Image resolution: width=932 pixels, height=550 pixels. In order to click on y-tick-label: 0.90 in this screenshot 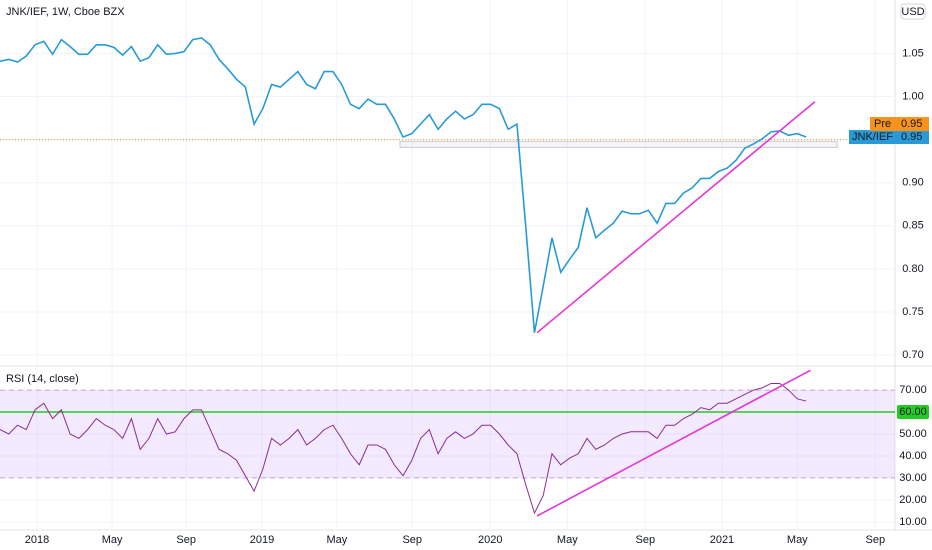, I will do `click(912, 183)`.